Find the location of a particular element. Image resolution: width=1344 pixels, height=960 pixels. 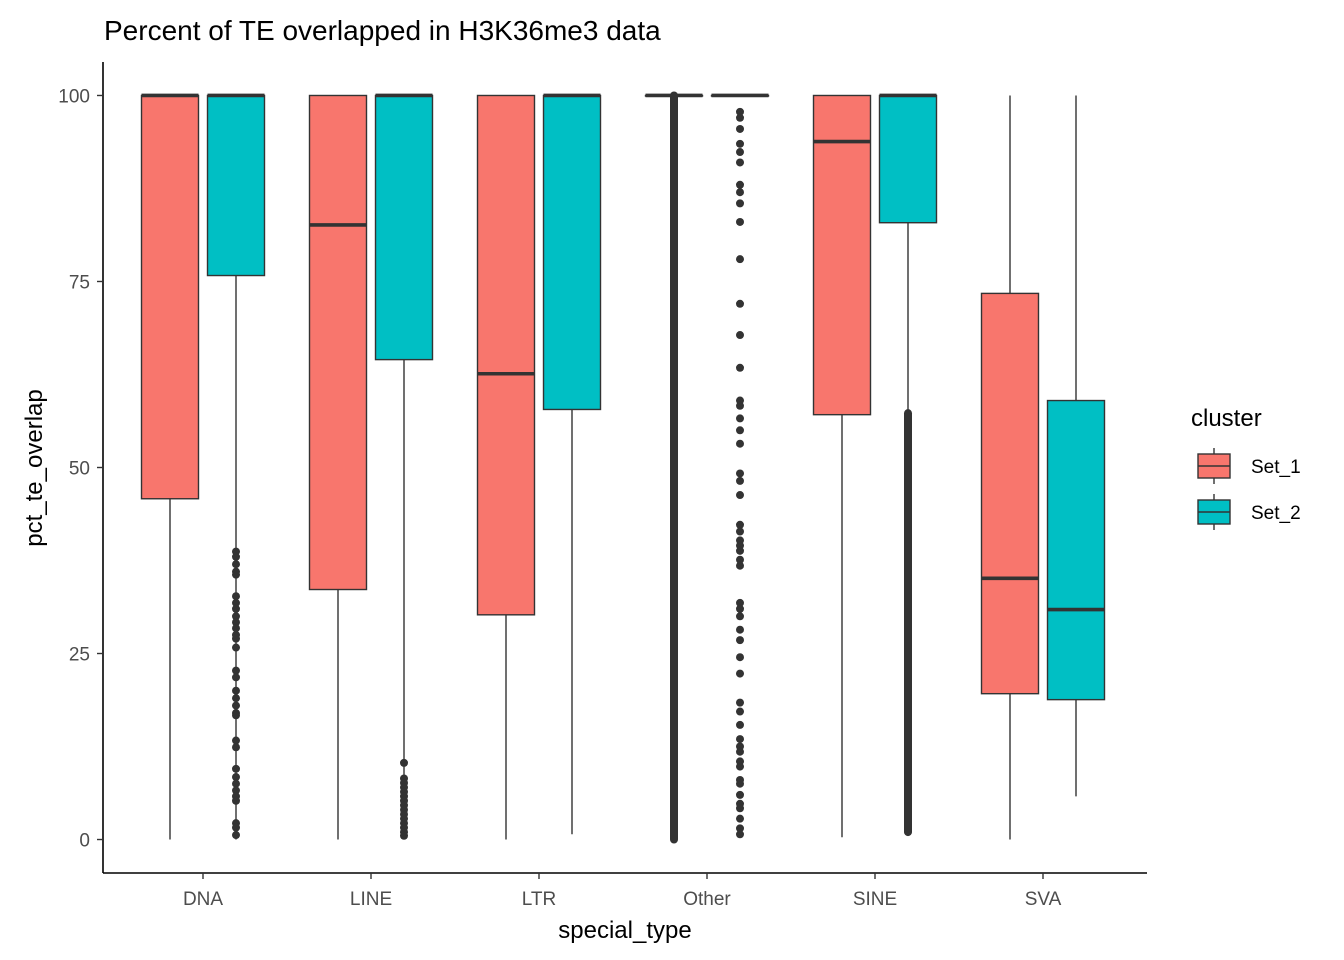

box-Set_2-LINE is located at coordinates (404, 466).